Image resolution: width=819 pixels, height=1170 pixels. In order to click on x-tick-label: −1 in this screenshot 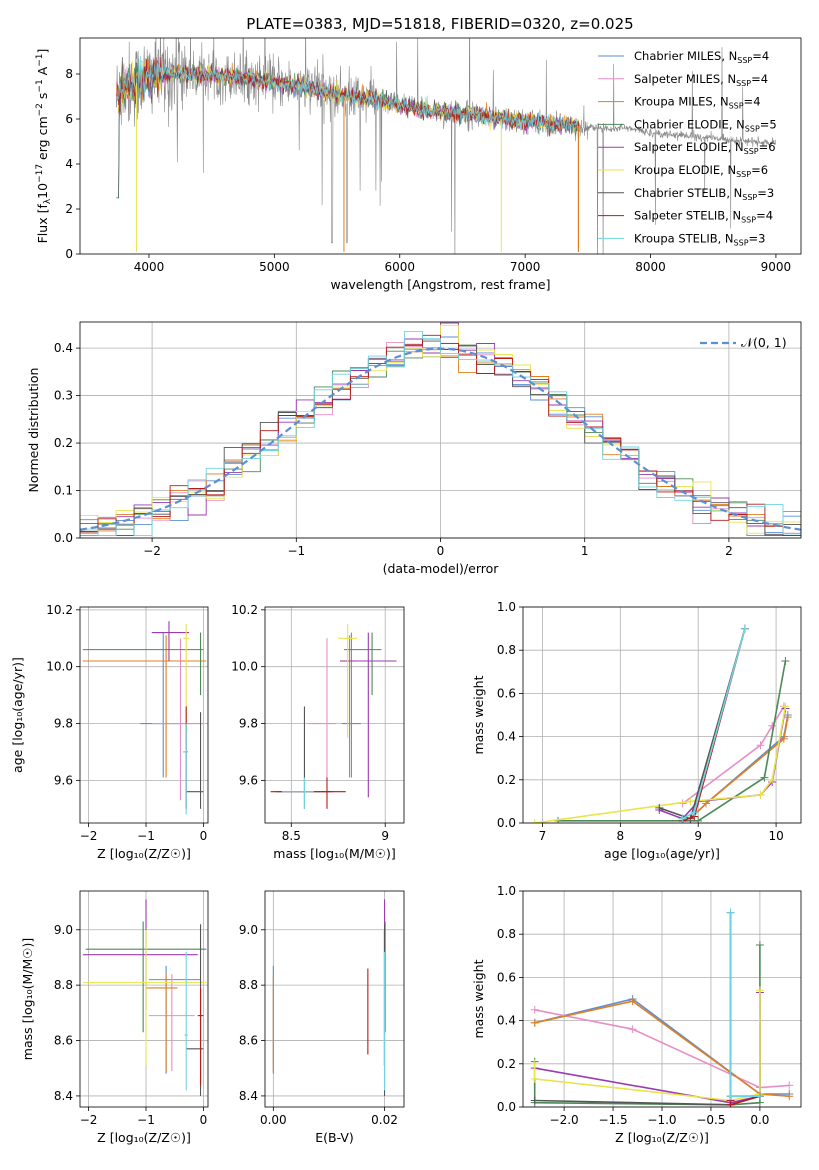, I will do `click(296, 551)`.